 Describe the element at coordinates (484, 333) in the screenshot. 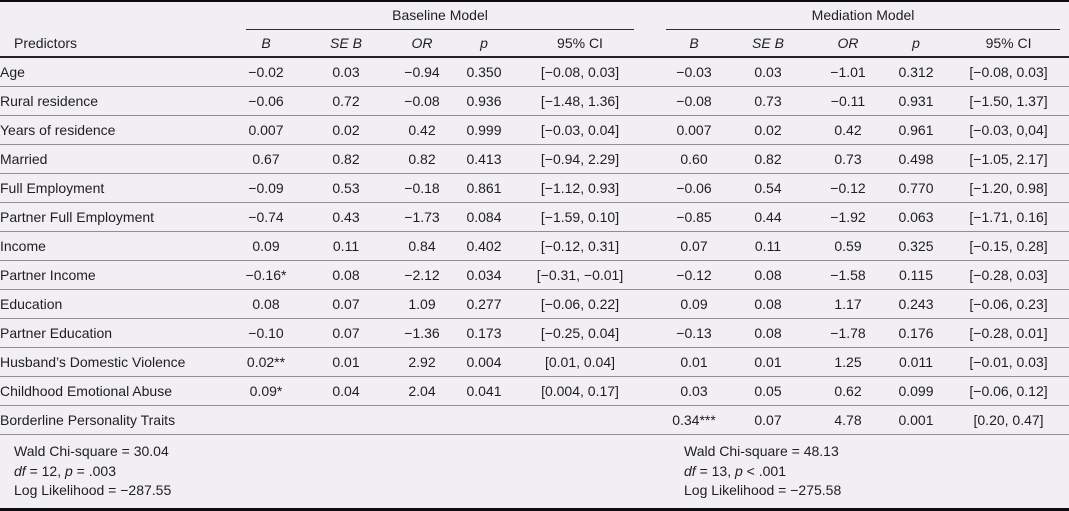

I see `baseline-value-cell: 0.173` at that location.